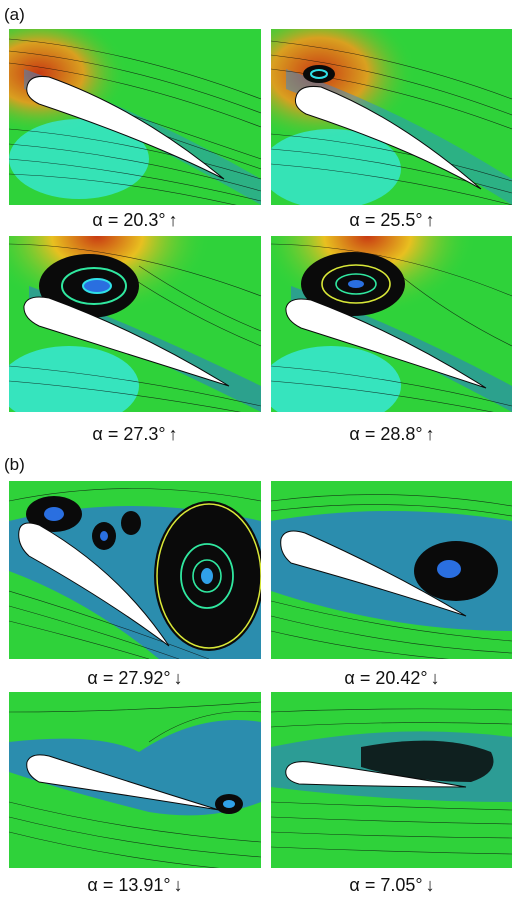 Image resolution: width=512 pixels, height=897 pixels. I want to click on caption-b3: α = 13.91° ↓, so click(135, 885).